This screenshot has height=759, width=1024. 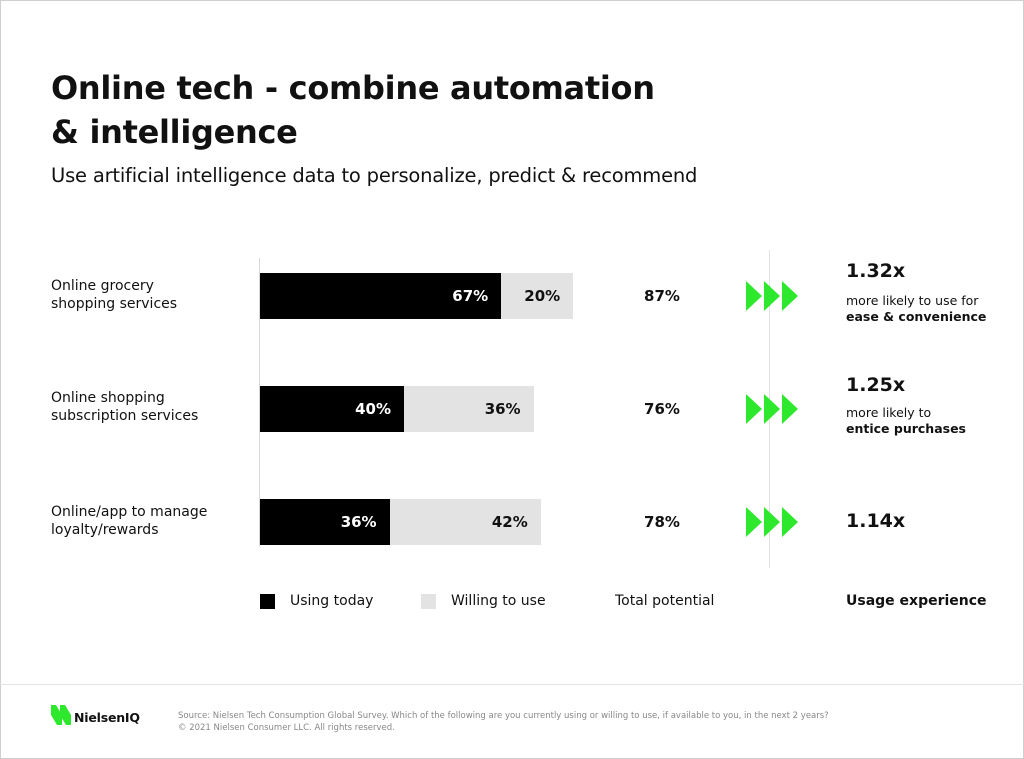 What do you see at coordinates (259, 402) in the screenshot?
I see `chart-axis-line` at bounding box center [259, 402].